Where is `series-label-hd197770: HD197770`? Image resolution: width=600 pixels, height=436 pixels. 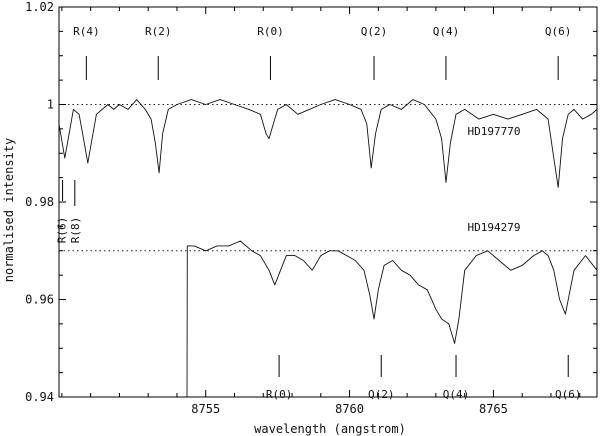
series-label-hd197770: HD197770 is located at coordinates (494, 131).